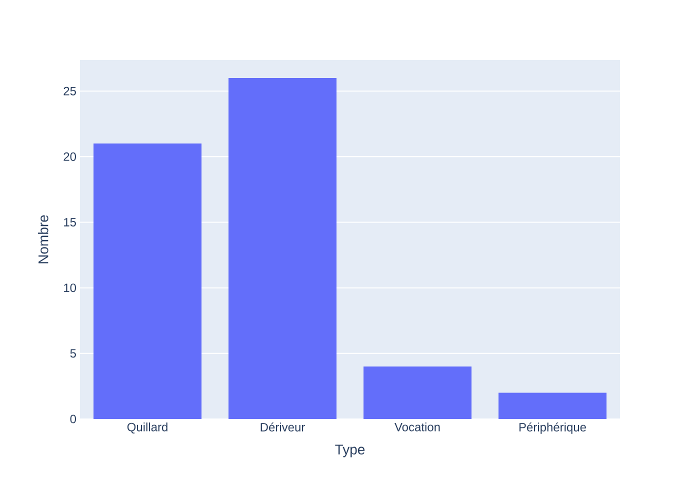  Describe the element at coordinates (70, 91) in the screenshot. I see `y-tick-label: 25` at that location.